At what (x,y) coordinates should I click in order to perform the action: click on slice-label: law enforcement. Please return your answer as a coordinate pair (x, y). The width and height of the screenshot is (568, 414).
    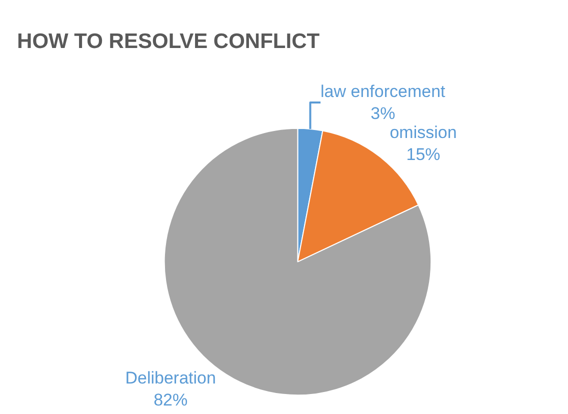
    Looking at the image, I should click on (383, 91).